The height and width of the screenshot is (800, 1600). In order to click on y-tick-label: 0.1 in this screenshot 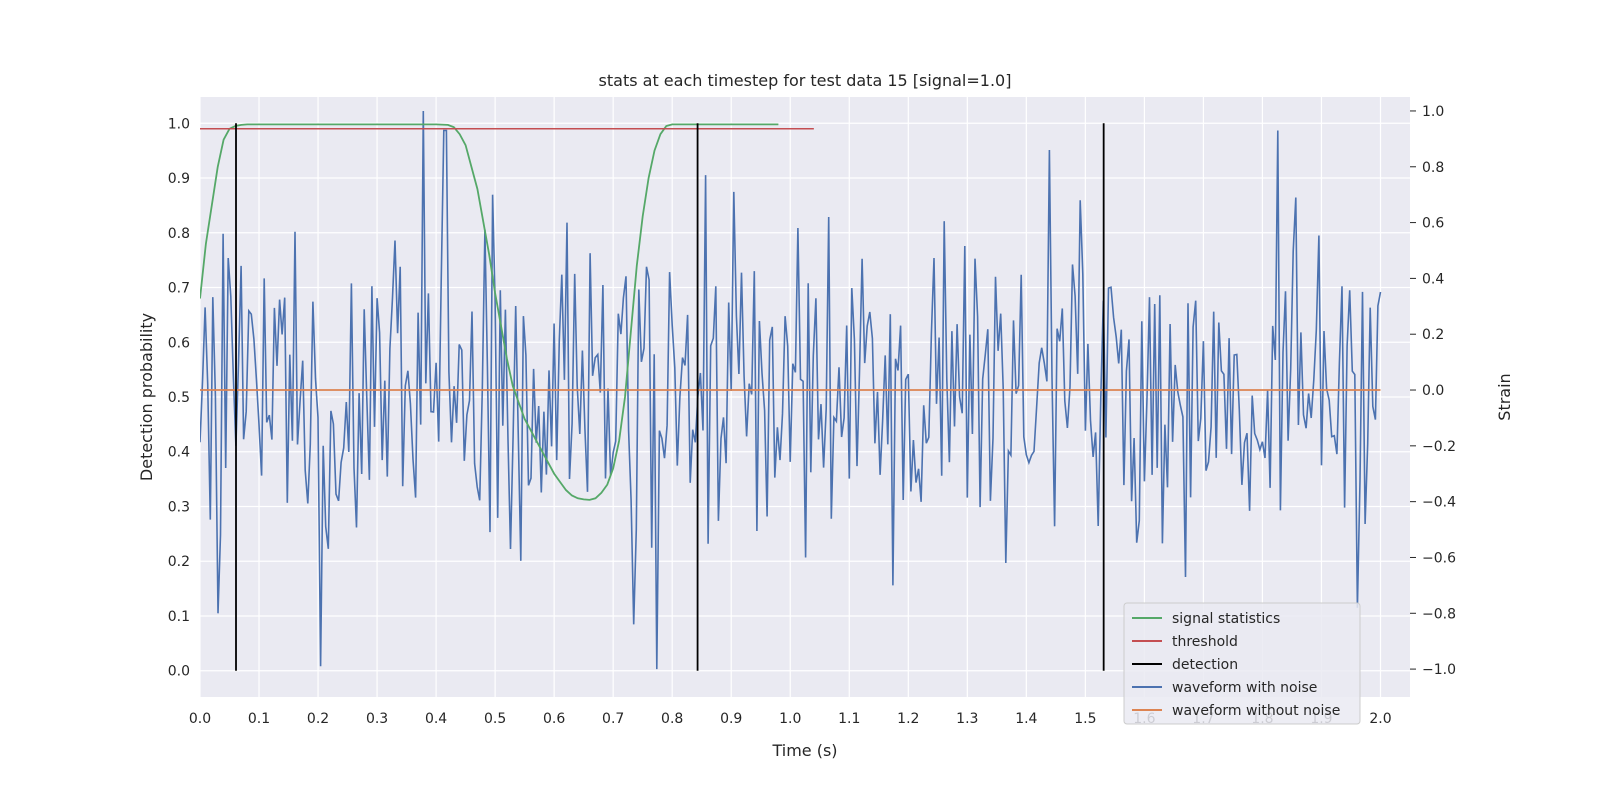, I will do `click(179, 617)`.